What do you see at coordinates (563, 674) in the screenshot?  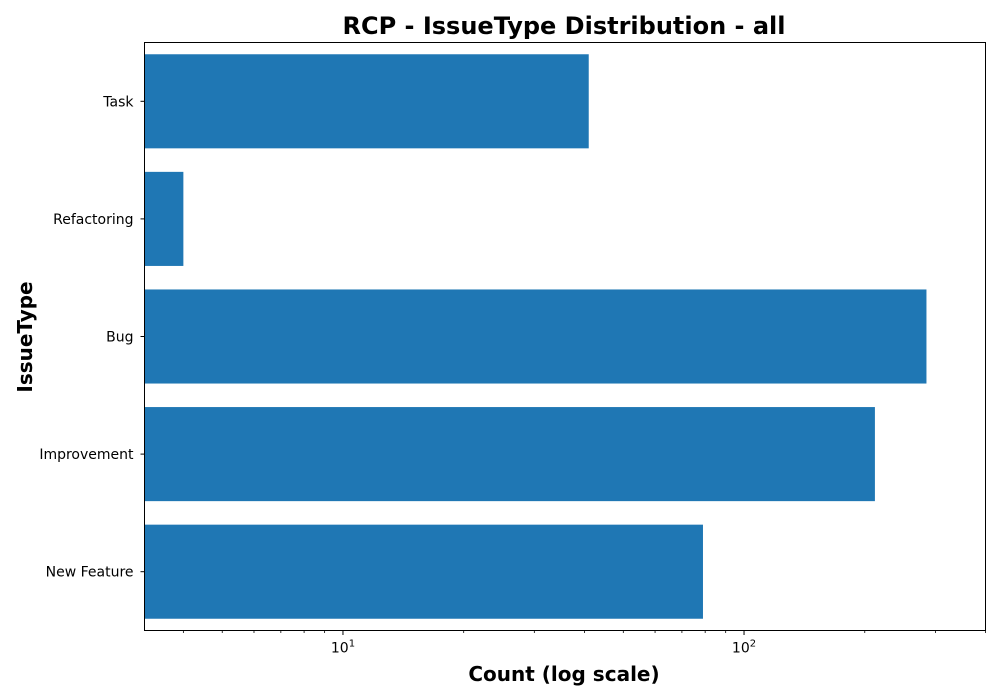 I see `x-axis-label: Count (log scale)` at bounding box center [563, 674].